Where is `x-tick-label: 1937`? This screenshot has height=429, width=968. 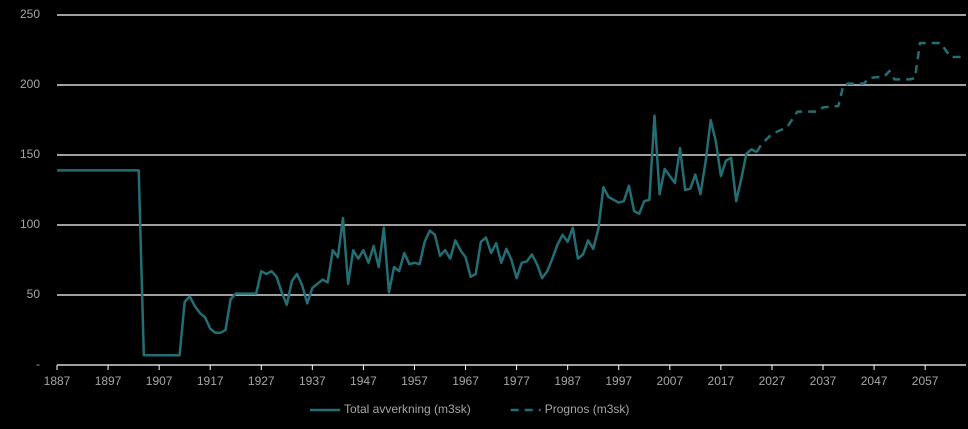 x-tick-label: 1937 is located at coordinates (312, 381).